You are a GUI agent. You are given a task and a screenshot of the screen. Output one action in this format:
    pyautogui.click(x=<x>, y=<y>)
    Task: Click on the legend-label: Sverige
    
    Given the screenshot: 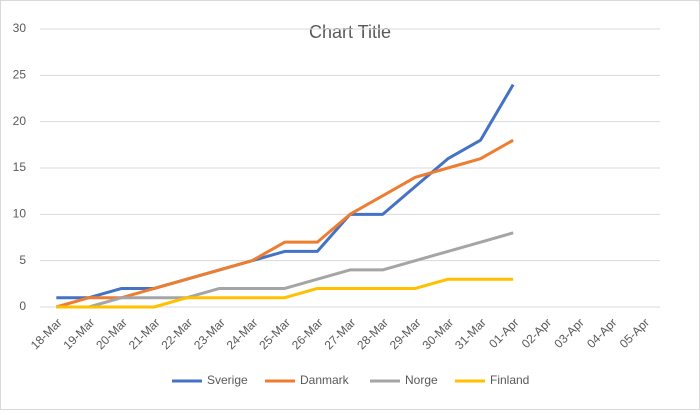 What is the action you would take?
    pyautogui.click(x=227, y=380)
    